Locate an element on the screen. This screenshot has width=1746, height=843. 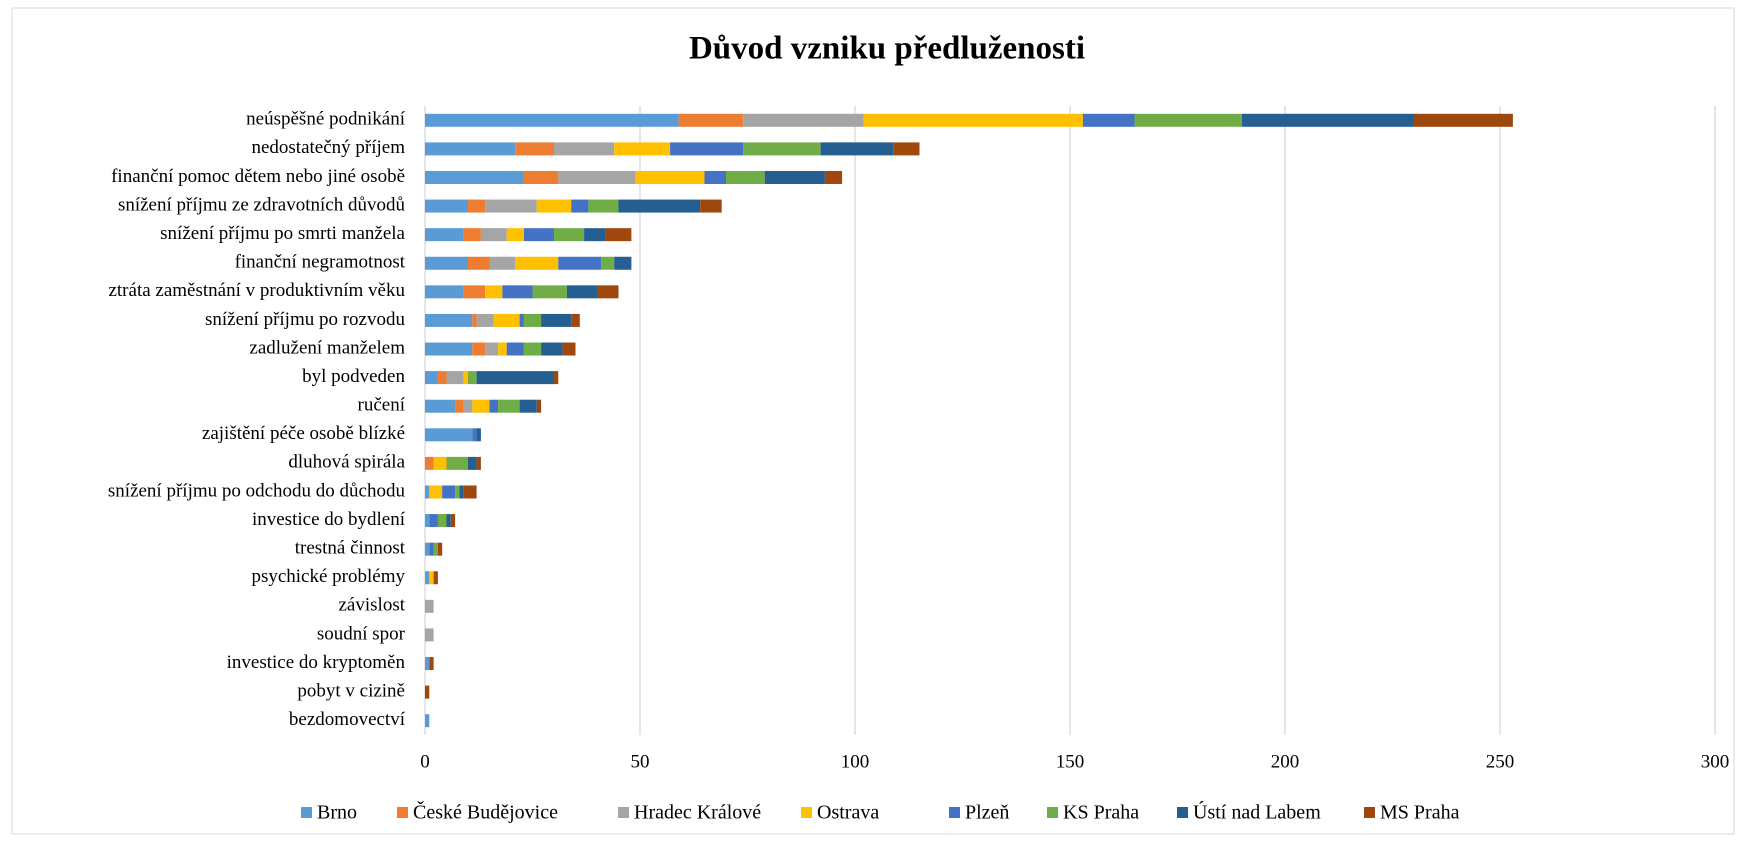
y-tick-label: soudní spor is located at coordinates (361, 633).